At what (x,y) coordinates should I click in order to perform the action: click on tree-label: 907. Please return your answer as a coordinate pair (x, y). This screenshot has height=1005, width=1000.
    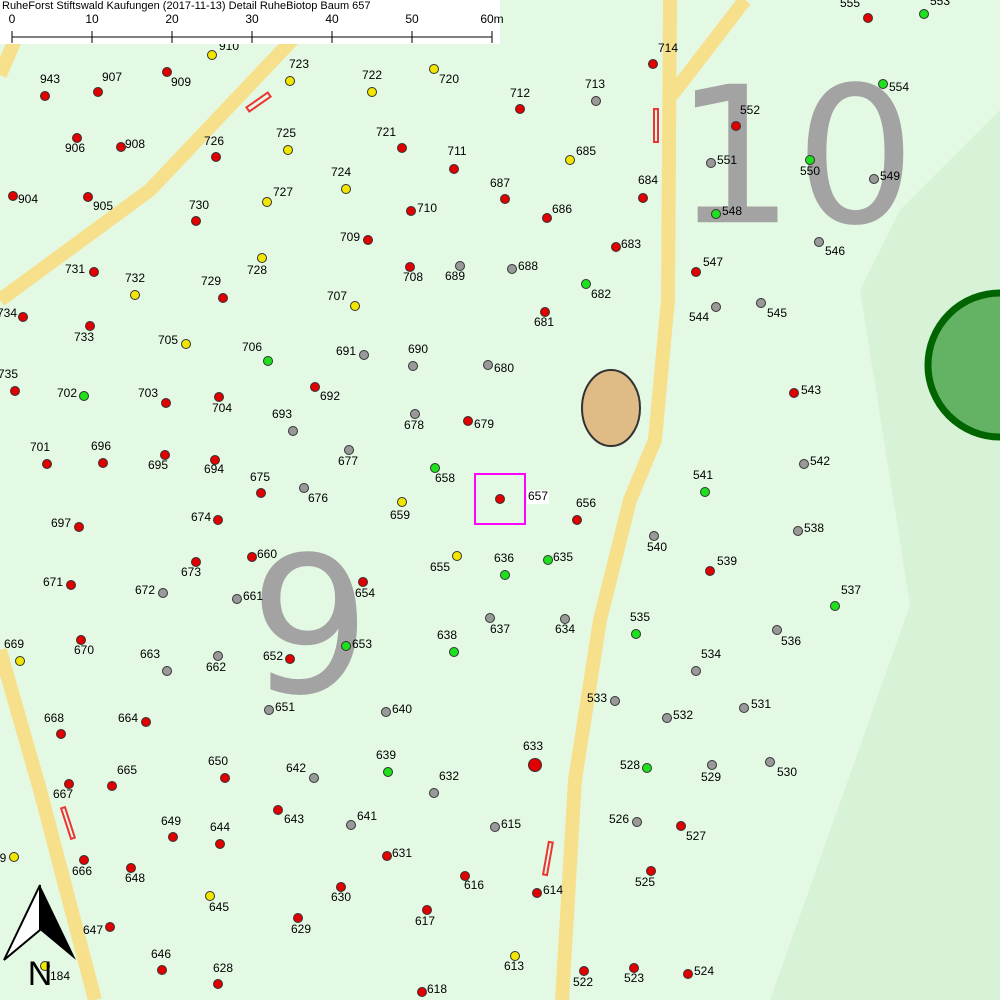
    Looking at the image, I should click on (112, 77).